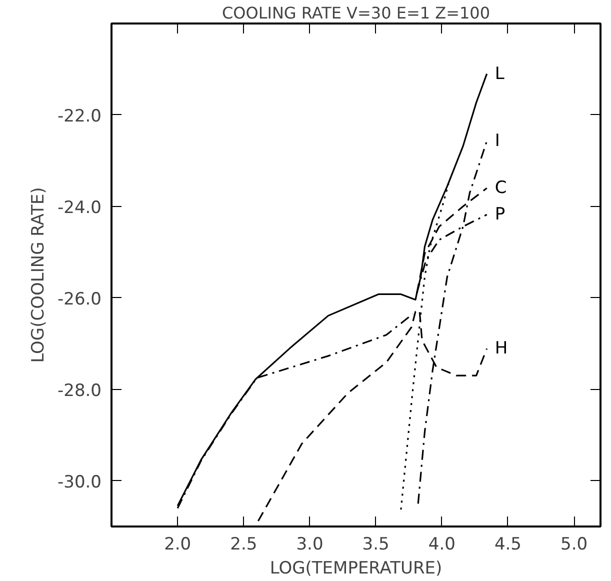 This screenshot has width=611, height=581. Describe the element at coordinates (80, 116) in the screenshot. I see `y-tick-label: -22.0` at that location.